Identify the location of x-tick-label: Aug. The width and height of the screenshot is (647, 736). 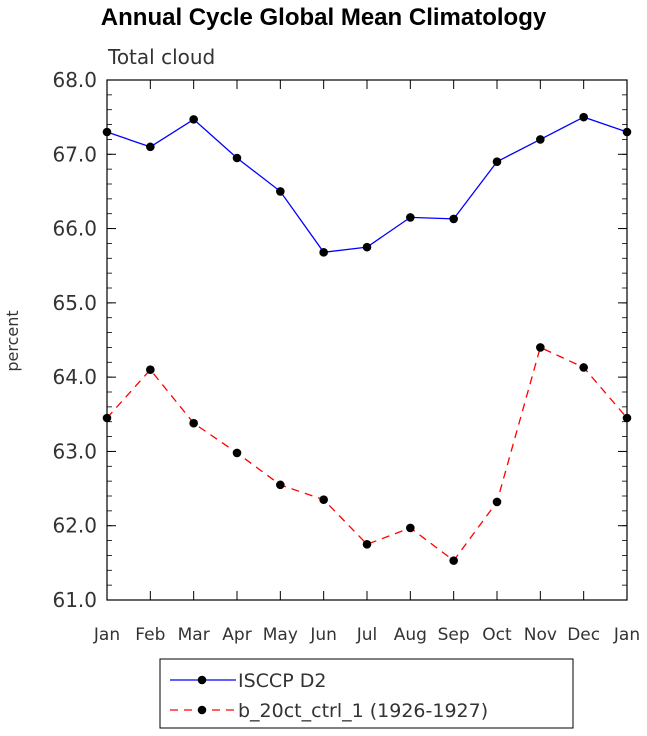
(410, 635).